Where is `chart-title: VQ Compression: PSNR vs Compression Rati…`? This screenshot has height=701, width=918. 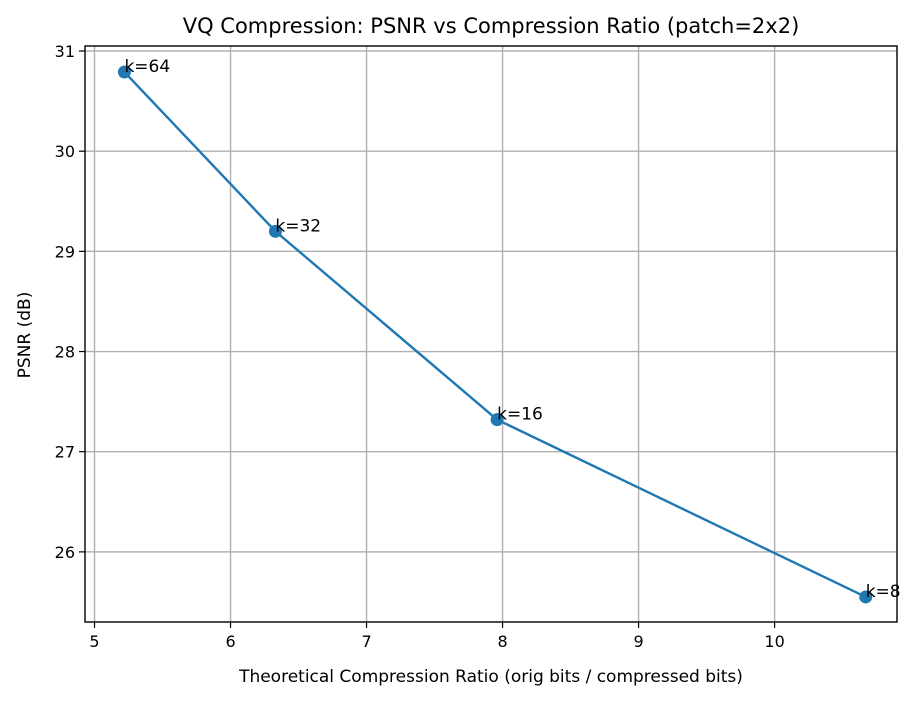
chart-title: VQ Compression: PSNR vs Compression Rati… is located at coordinates (491, 26).